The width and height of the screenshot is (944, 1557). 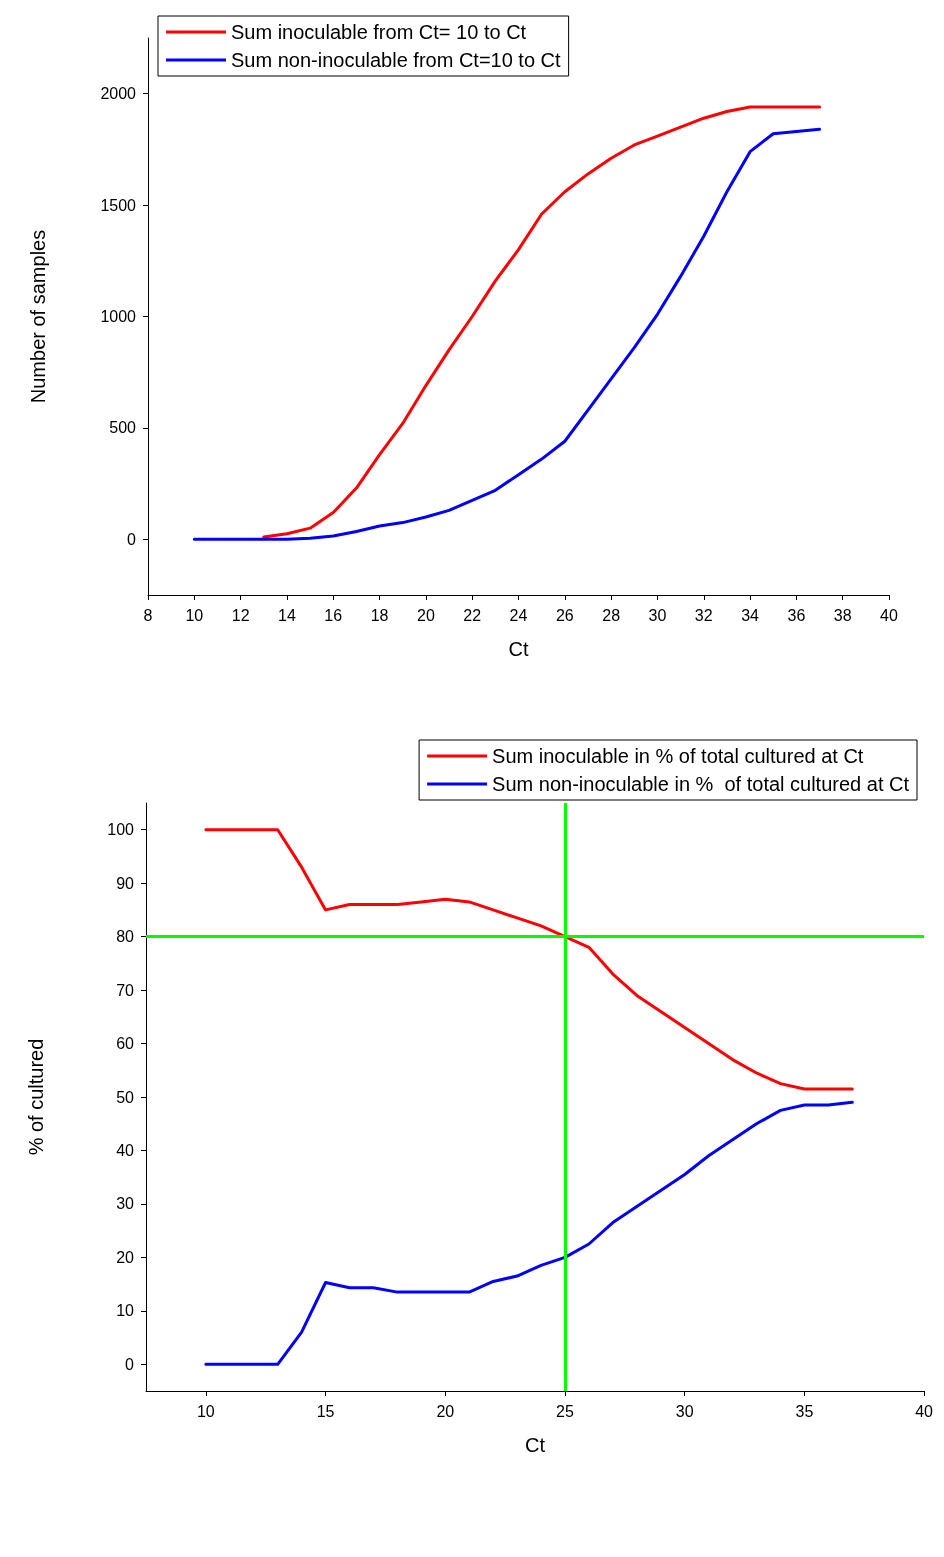 I want to click on y-tick-label: 40, so click(x=125, y=1150).